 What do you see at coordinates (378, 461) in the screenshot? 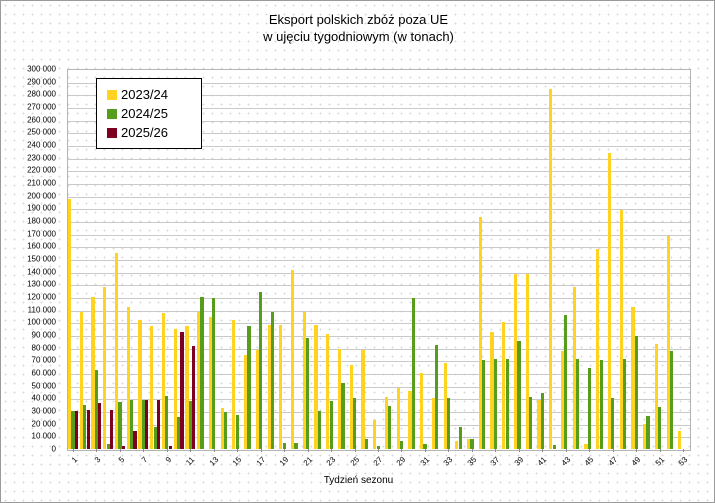
I see `x-tick-label-27: 27` at bounding box center [378, 461].